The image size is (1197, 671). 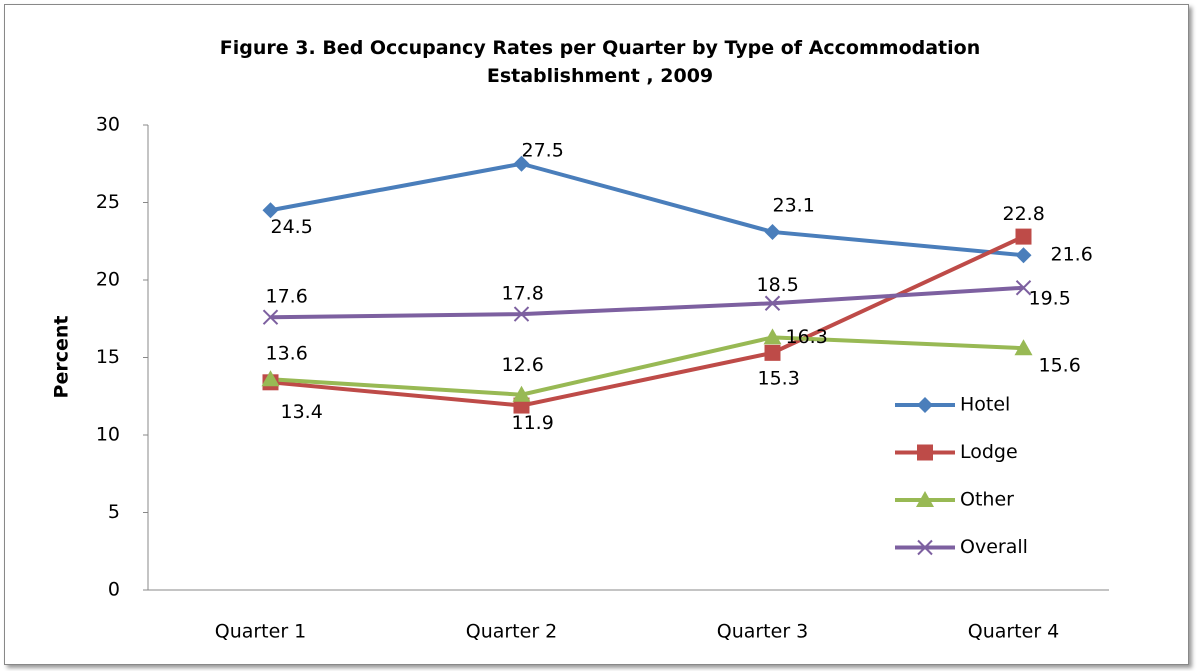 What do you see at coordinates (994, 547) in the screenshot?
I see `legend-label: Overall` at bounding box center [994, 547].